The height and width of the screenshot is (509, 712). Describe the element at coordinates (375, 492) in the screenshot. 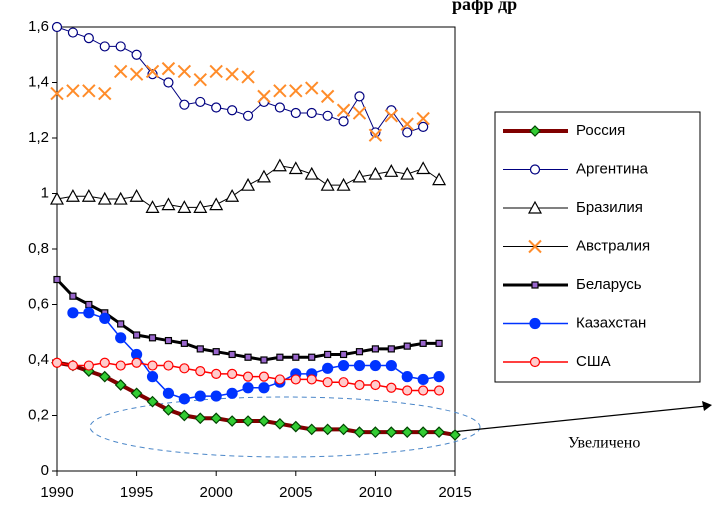

I see `x-tick-label: 2010` at that location.